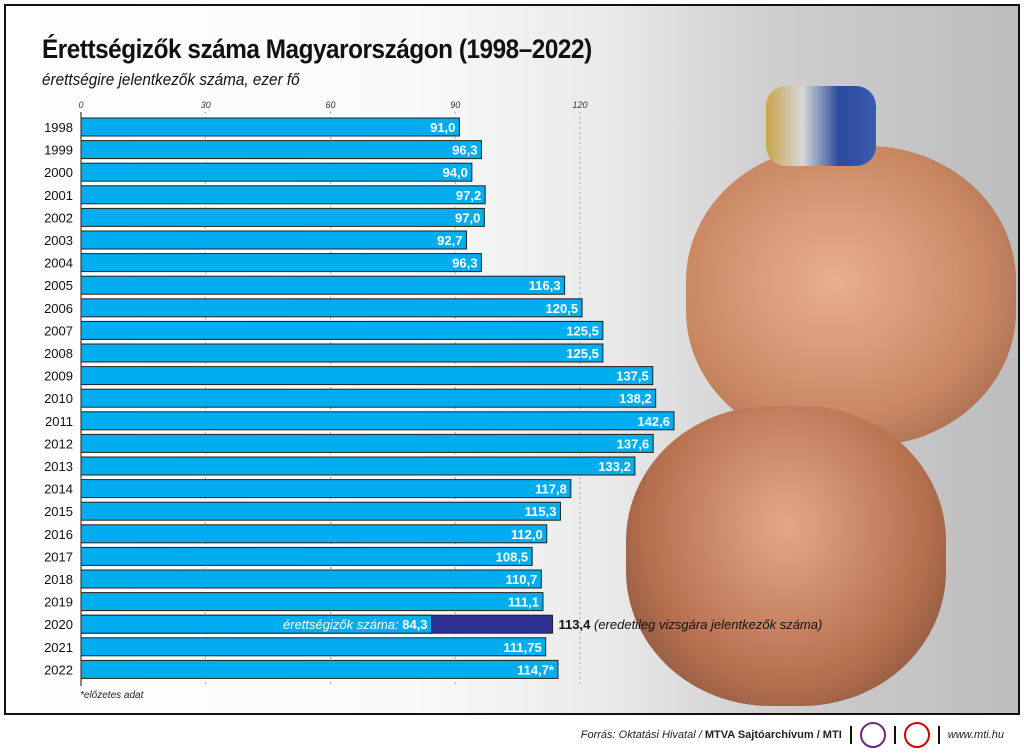 The width and height of the screenshot is (1024, 754). What do you see at coordinates (545, 285) in the screenshot?
I see `bar-value-label: 116,3` at bounding box center [545, 285].